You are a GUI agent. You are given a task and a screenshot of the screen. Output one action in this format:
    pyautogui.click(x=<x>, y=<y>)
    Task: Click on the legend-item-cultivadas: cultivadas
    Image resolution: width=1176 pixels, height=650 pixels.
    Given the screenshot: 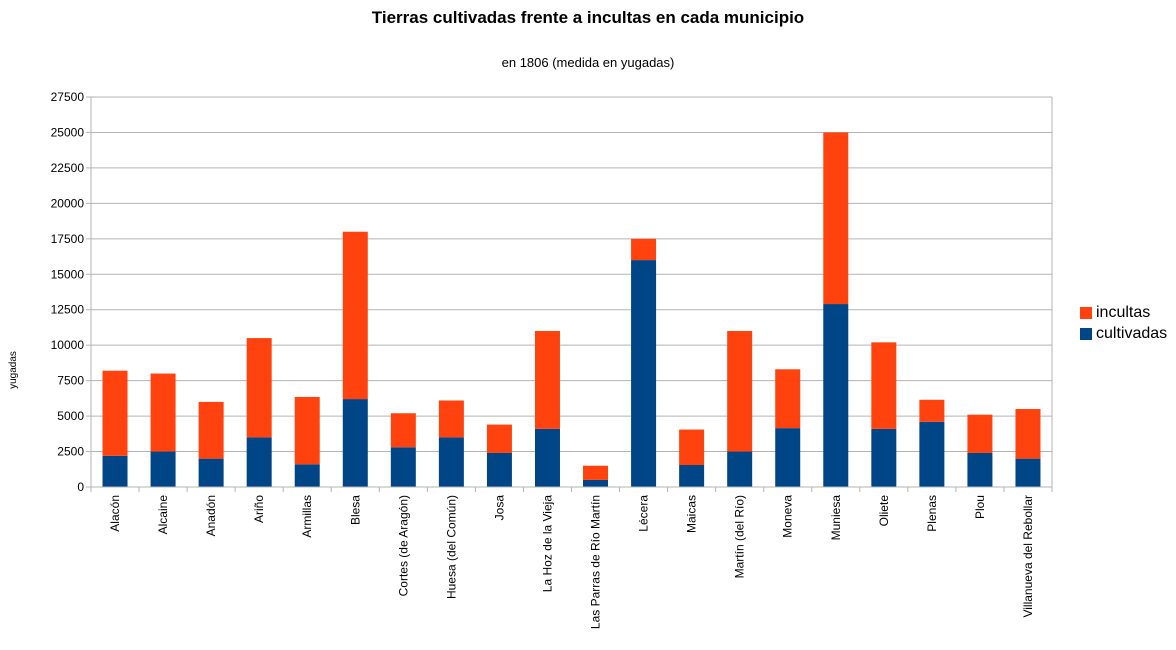 What is the action you would take?
    pyautogui.click(x=1123, y=333)
    